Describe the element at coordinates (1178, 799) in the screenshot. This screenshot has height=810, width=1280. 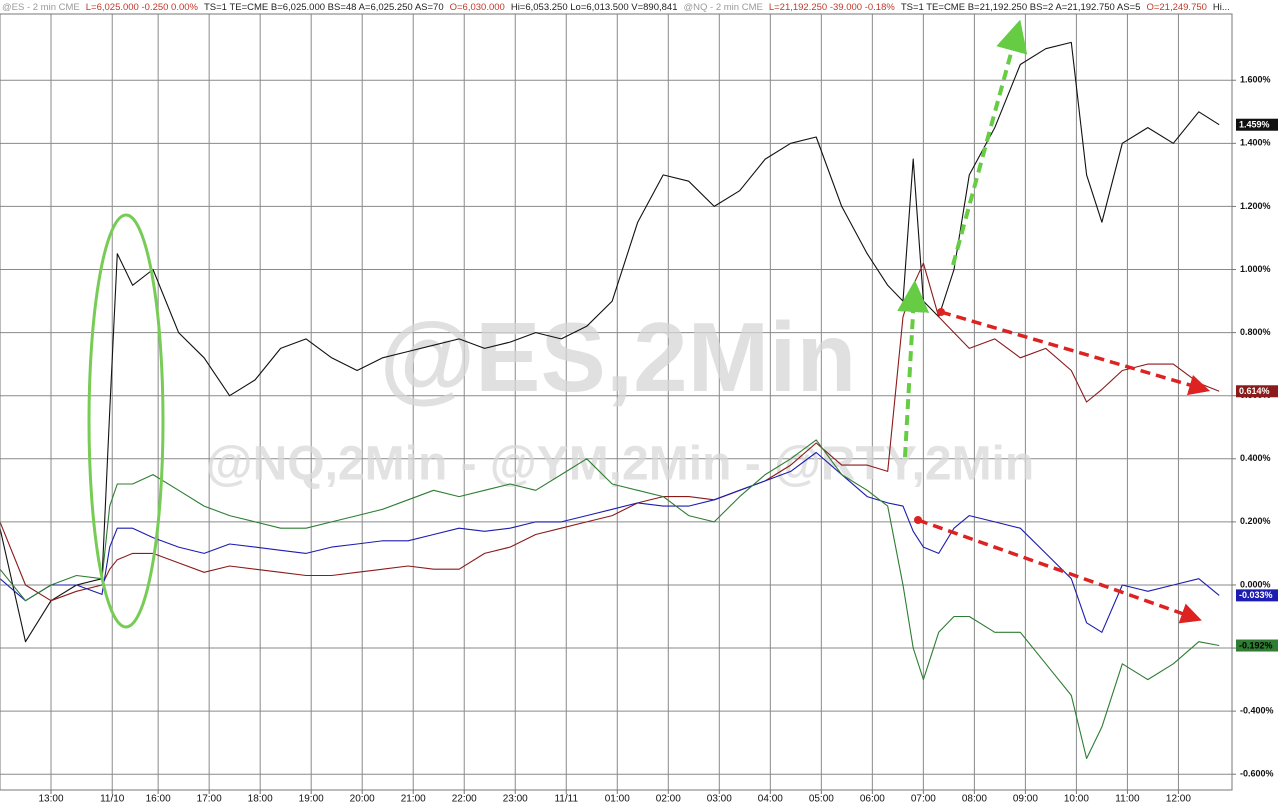
I see `x-tick-label: 12:00` at that location.